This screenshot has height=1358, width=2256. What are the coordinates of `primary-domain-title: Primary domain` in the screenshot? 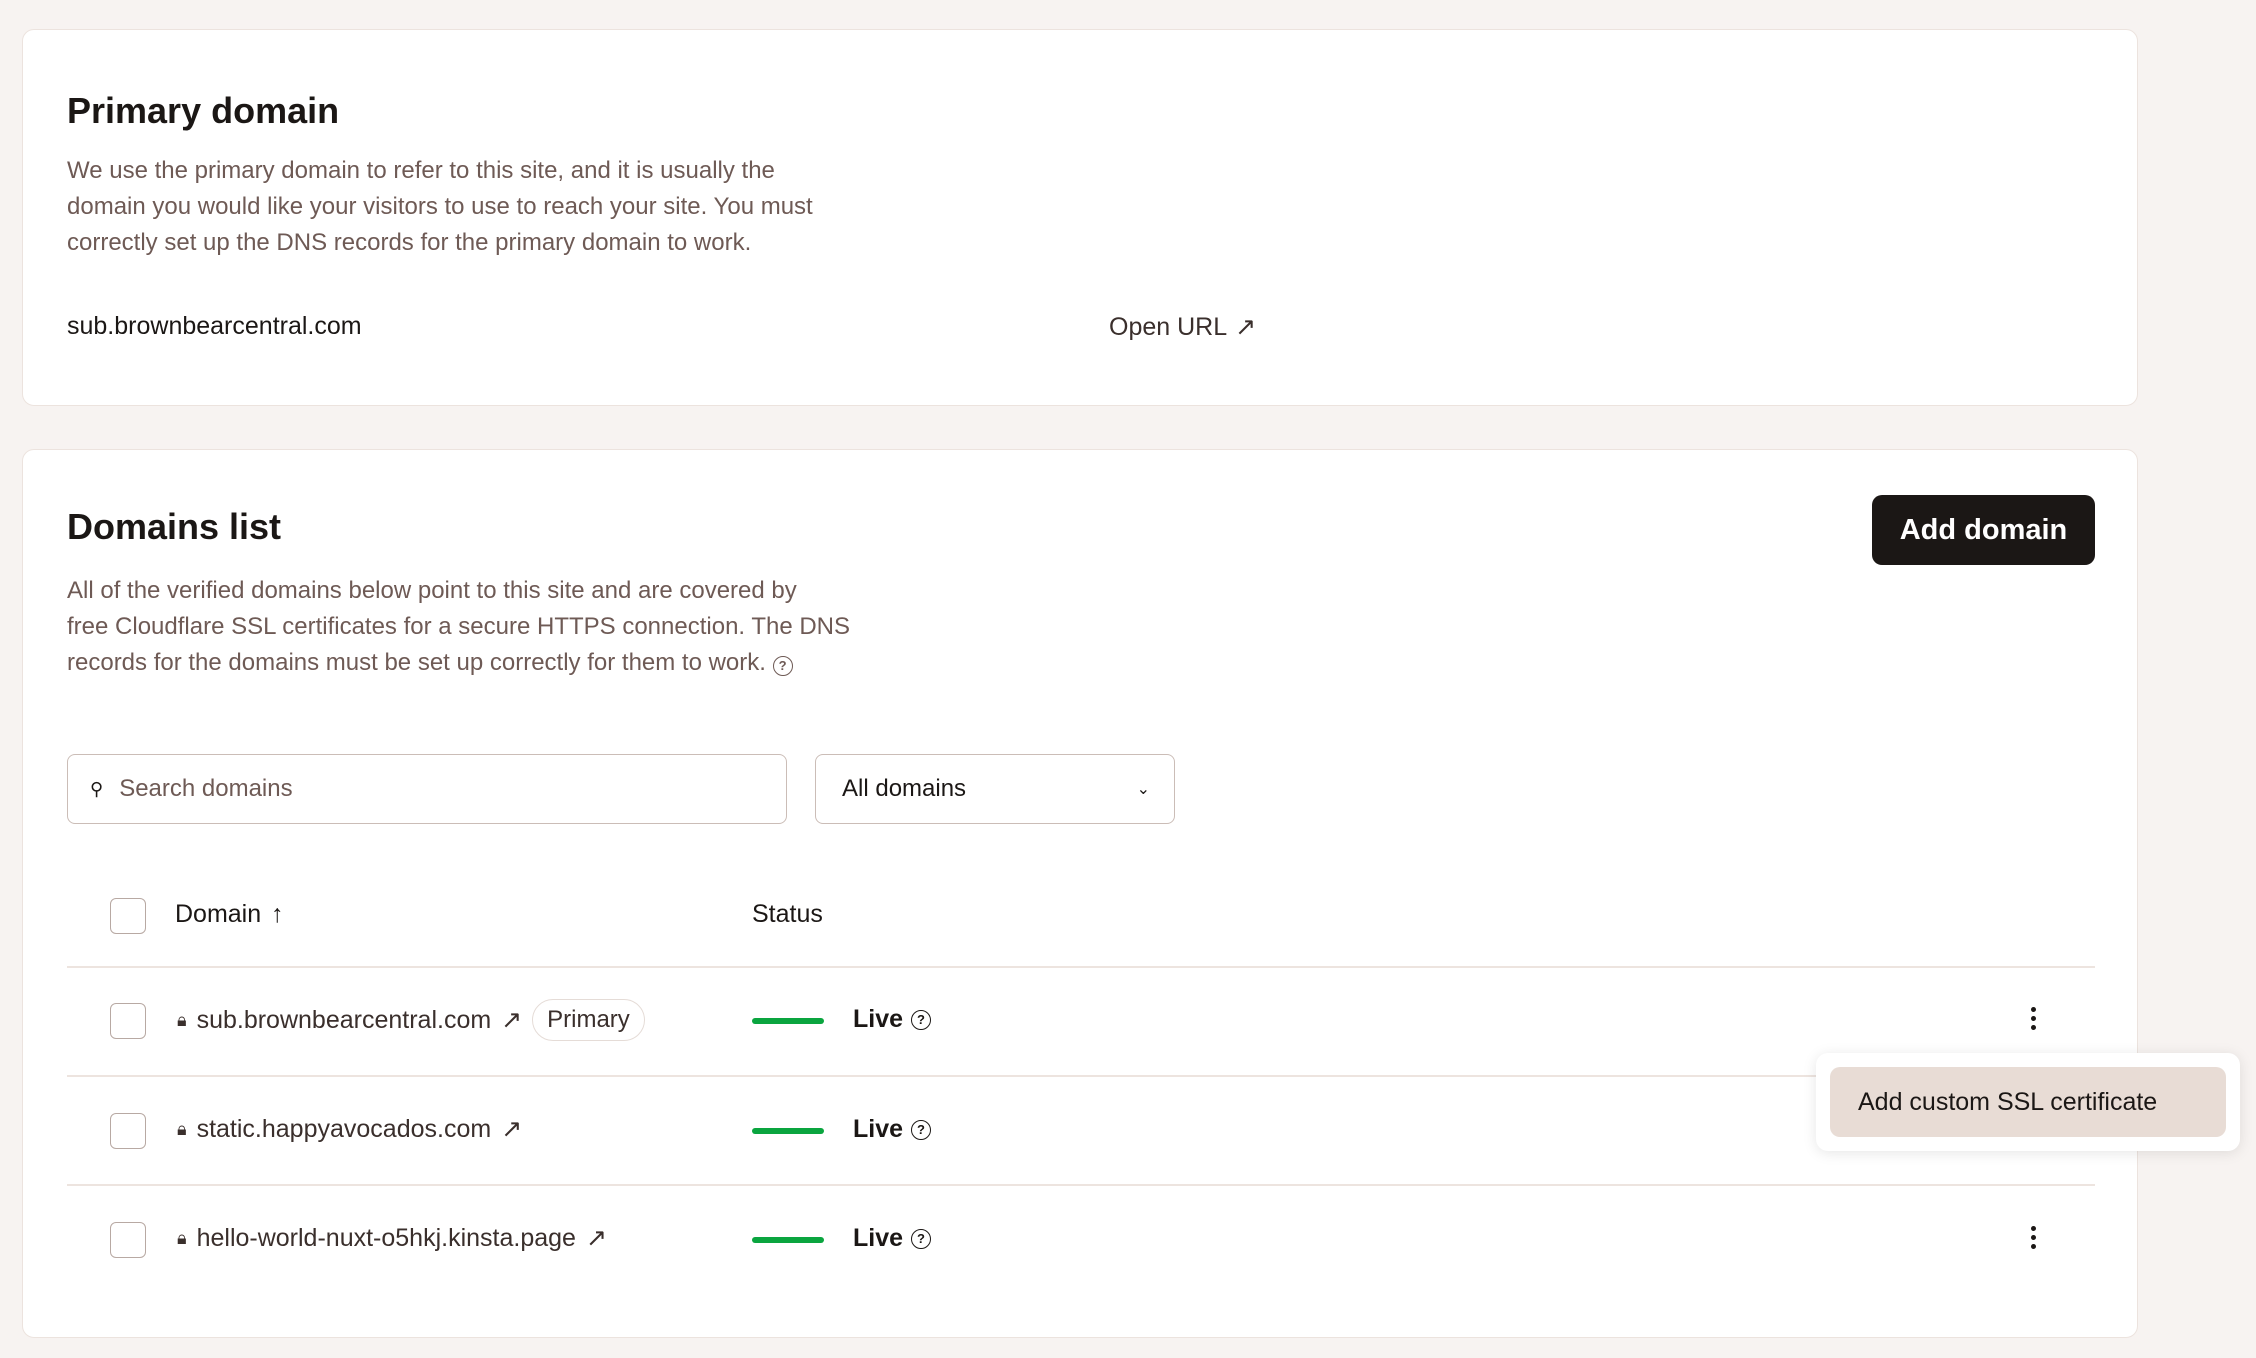 It's located at (203, 110).